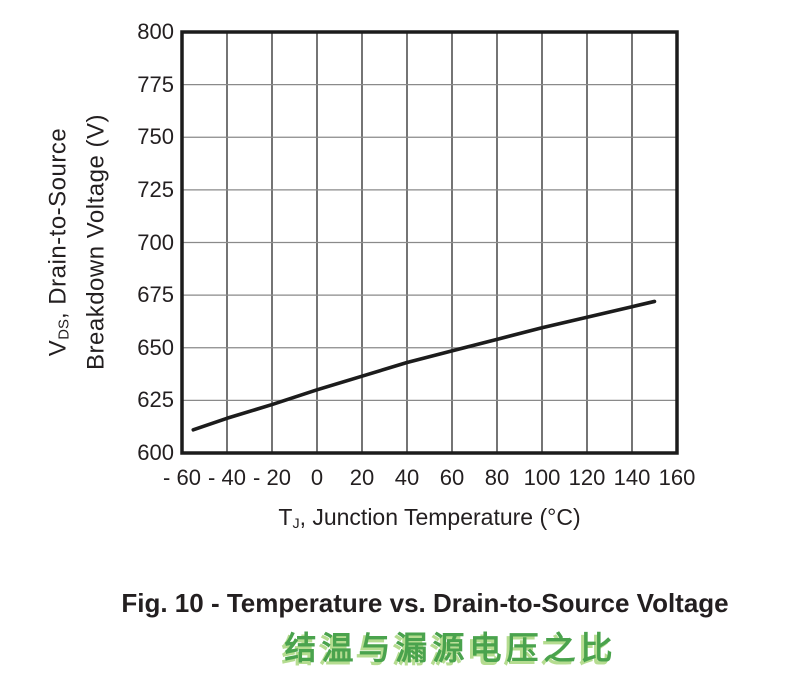 The width and height of the screenshot is (802, 679). I want to click on y-tick-label: 800, so click(155, 31).